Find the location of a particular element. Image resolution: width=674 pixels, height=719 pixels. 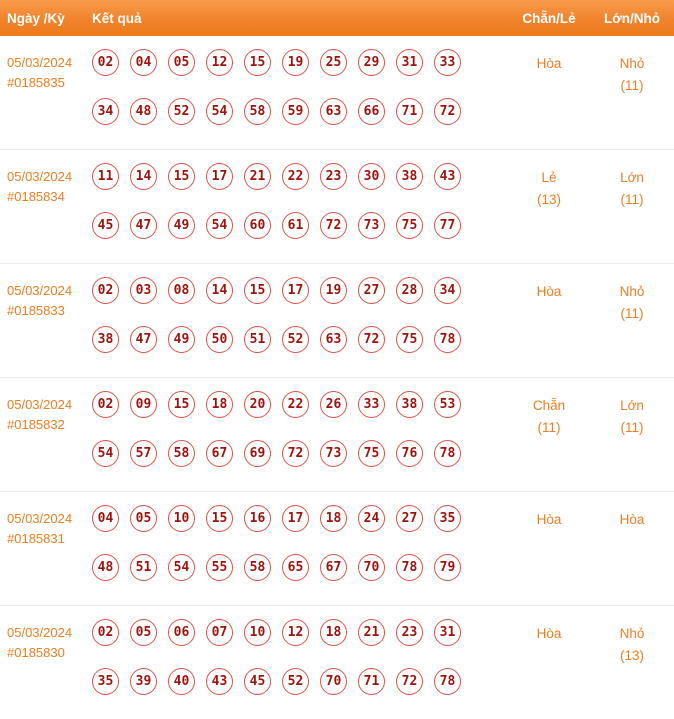

numbers-line-1: 02 03 08 14 15 17 19 27 28 34 is located at coordinates (298, 290).